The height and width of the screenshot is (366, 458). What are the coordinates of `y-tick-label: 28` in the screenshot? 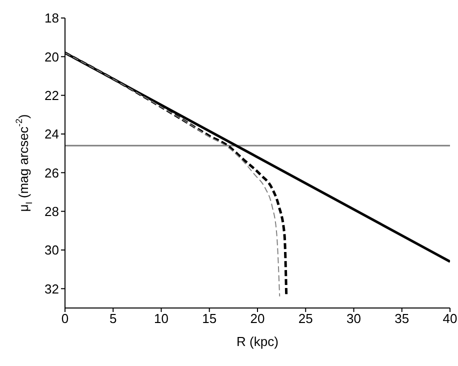 It's located at (51, 211).